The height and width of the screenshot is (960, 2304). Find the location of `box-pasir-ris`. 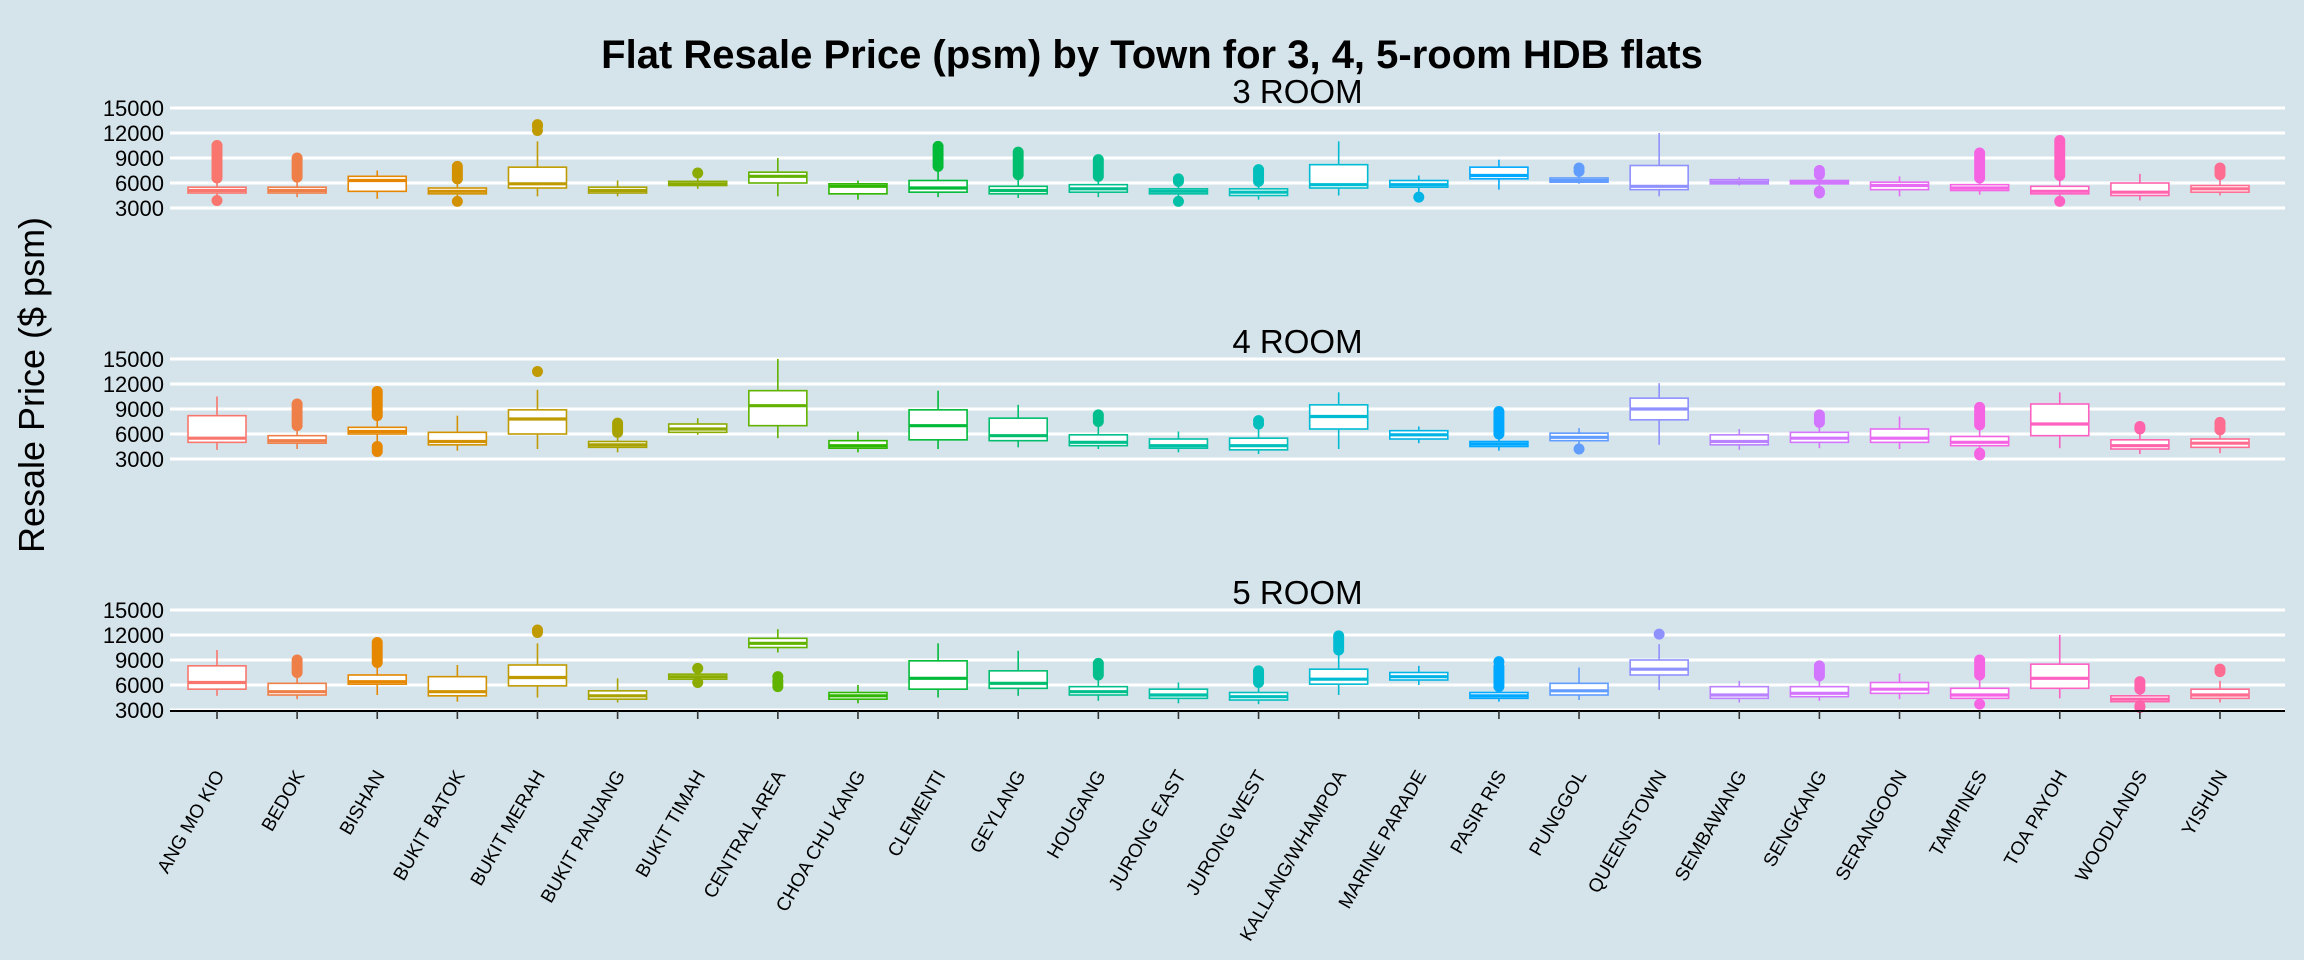

box-pasir-ris is located at coordinates (1499, 174).